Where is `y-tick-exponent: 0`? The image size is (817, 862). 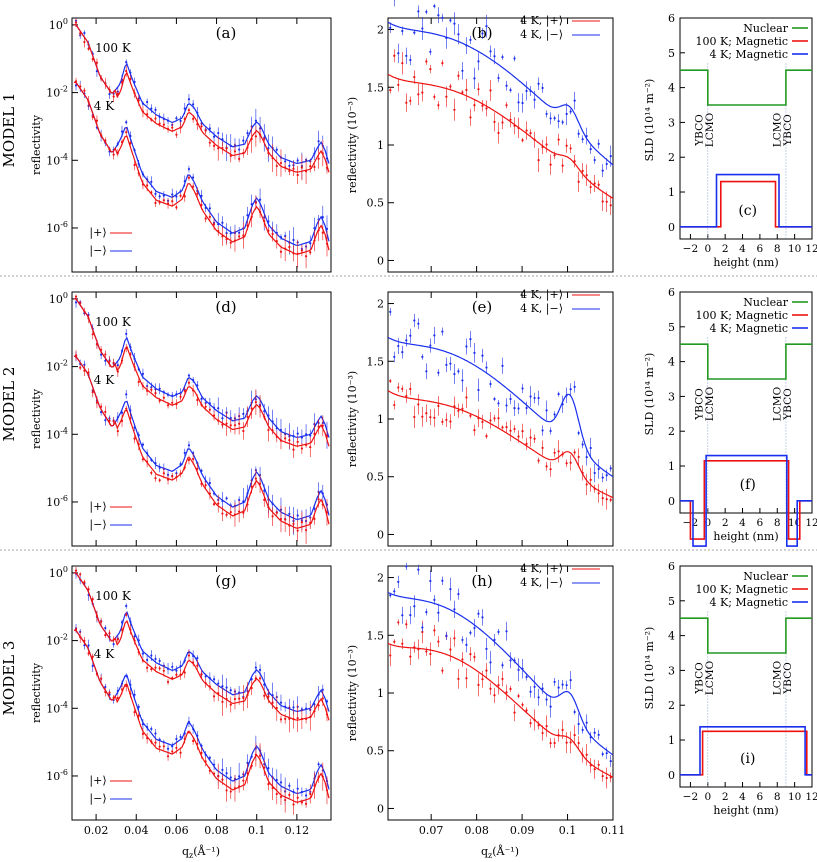
y-tick-exponent: 0 is located at coordinates (65, 569).